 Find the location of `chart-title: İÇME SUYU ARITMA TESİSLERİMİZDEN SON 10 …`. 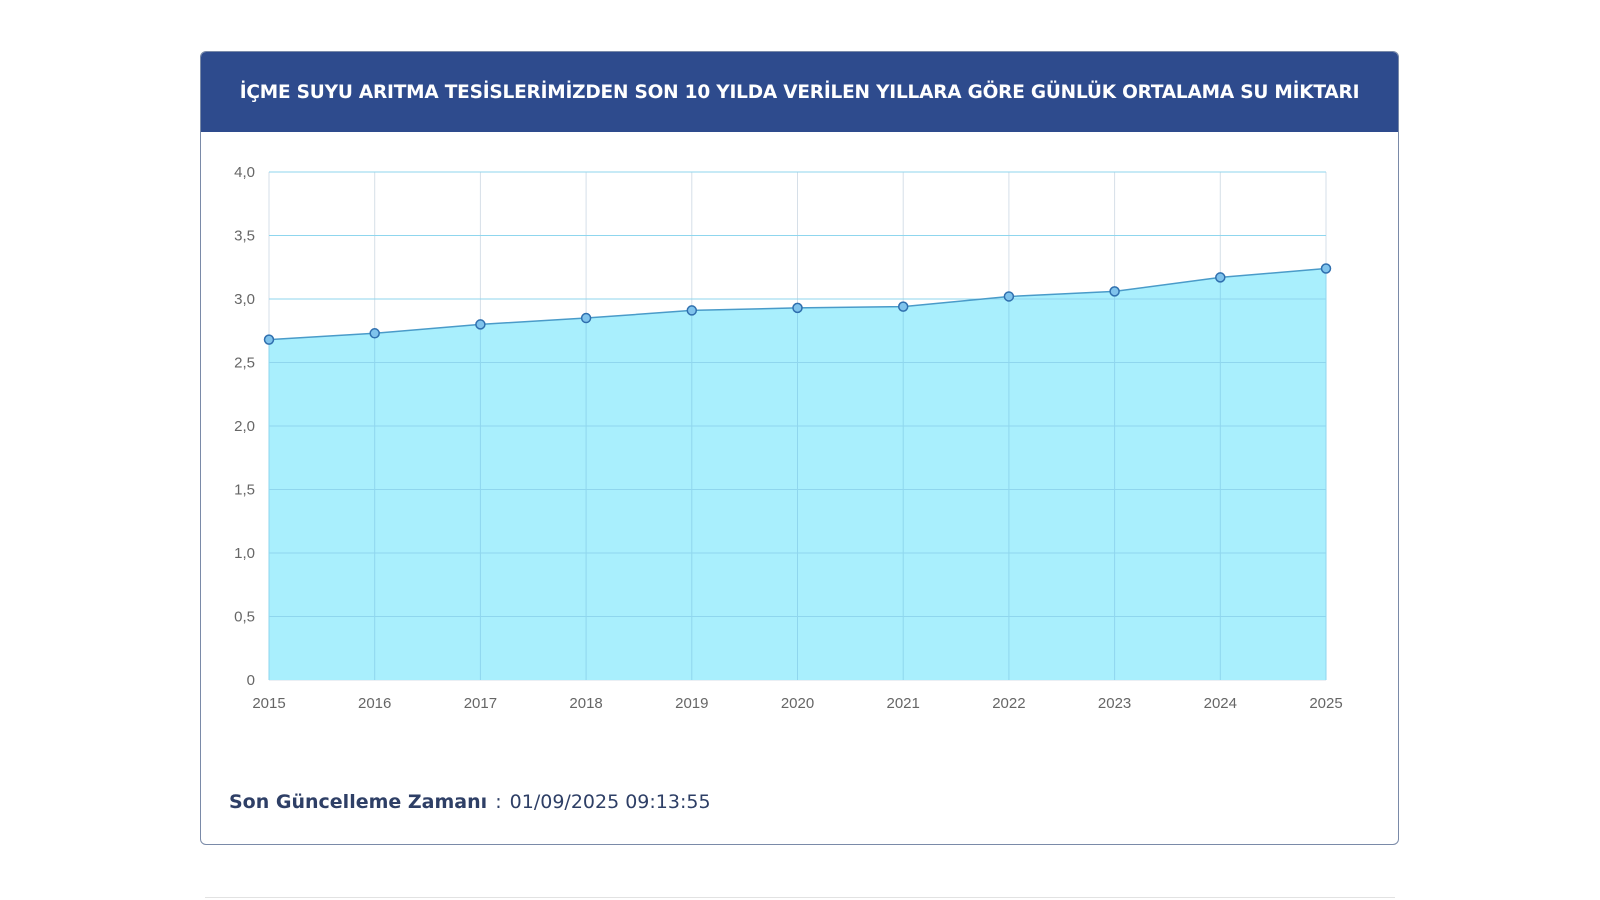

chart-title: İÇME SUYU ARITMA TESİSLERİMİZDEN SON 10 … is located at coordinates (799, 92).